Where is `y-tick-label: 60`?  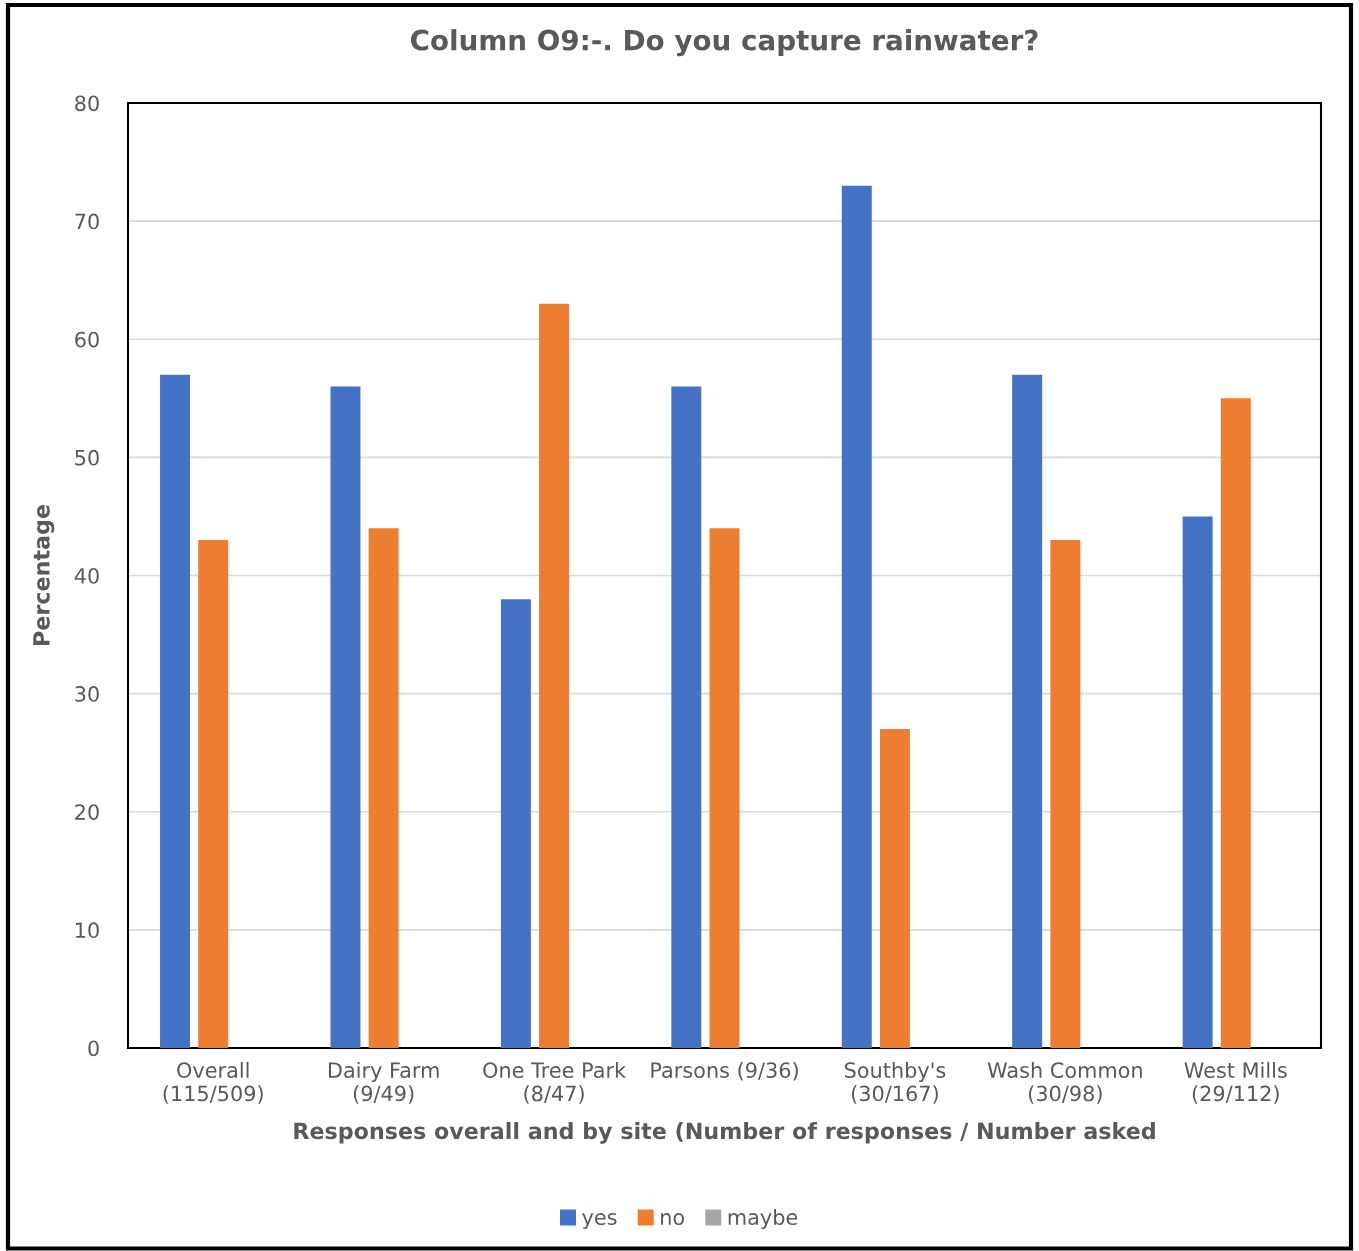 y-tick-label: 60 is located at coordinates (87, 339).